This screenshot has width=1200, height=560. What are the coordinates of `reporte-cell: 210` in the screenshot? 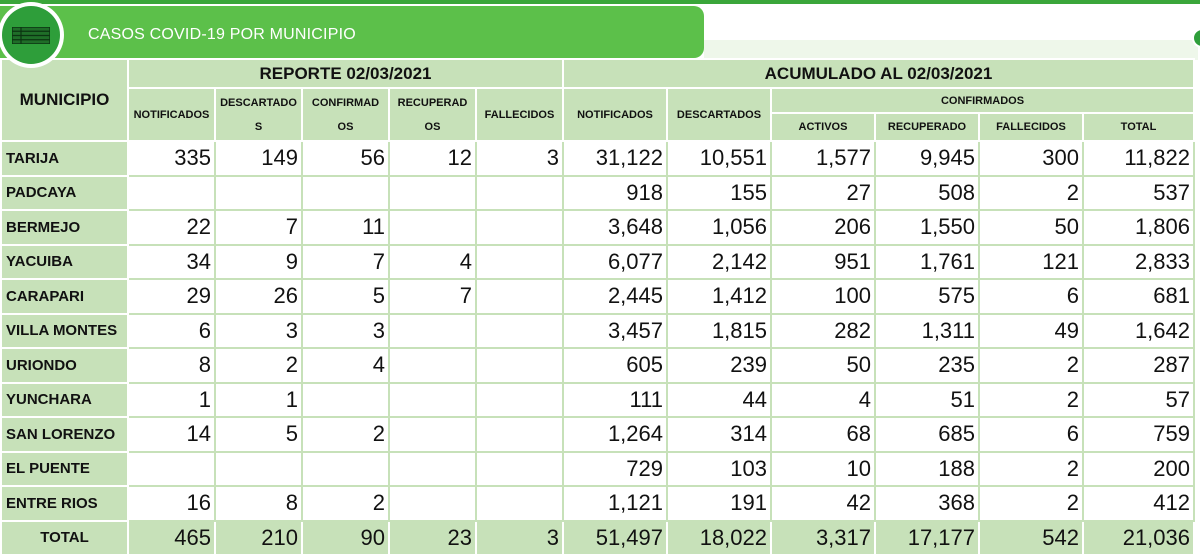 It's located at (258, 537).